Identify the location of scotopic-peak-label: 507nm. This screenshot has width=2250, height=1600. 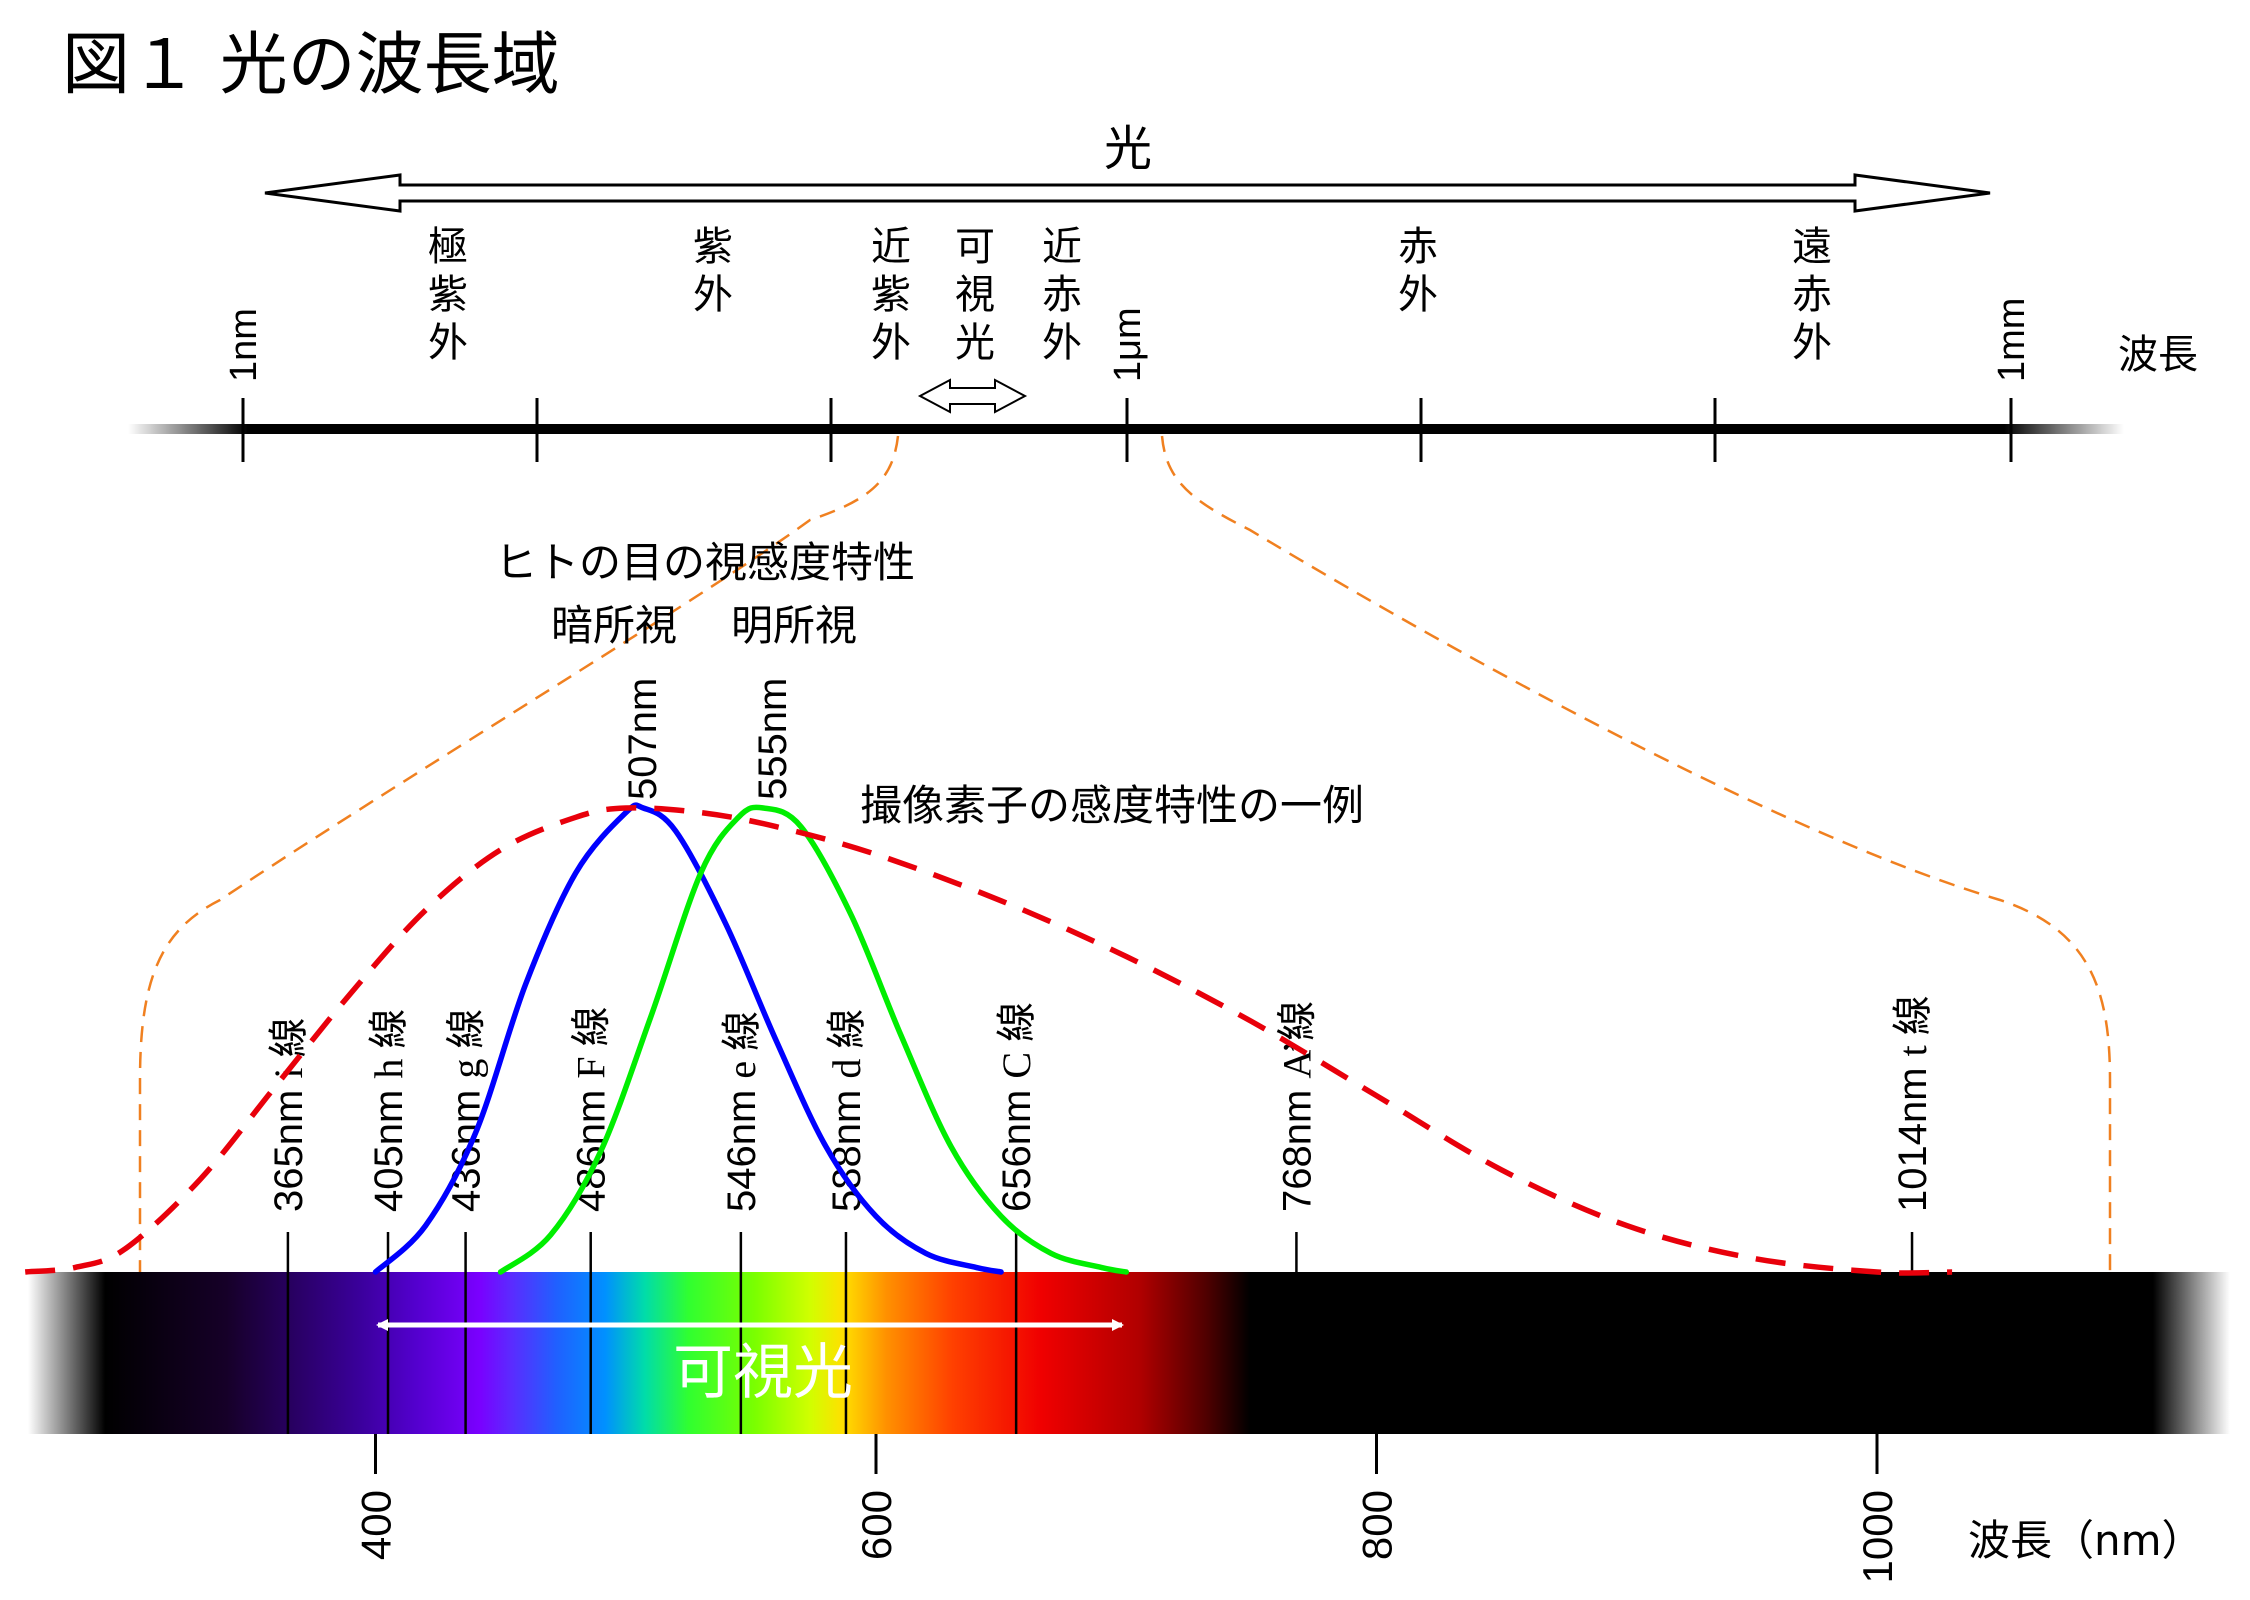
(643, 739).